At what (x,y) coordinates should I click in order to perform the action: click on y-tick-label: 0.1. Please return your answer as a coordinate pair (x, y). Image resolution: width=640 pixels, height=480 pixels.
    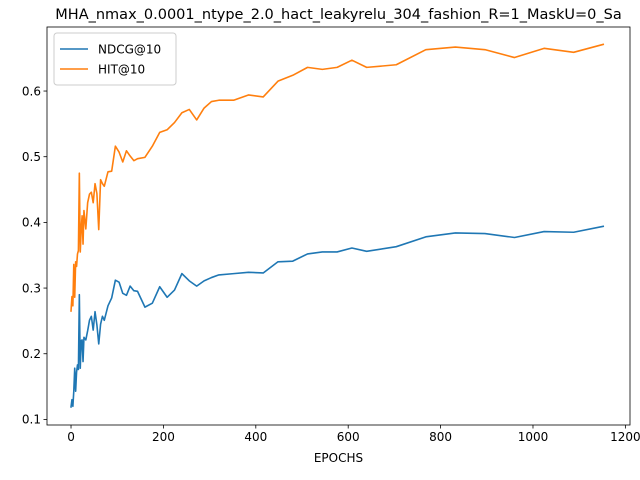
    Looking at the image, I should click on (31, 420).